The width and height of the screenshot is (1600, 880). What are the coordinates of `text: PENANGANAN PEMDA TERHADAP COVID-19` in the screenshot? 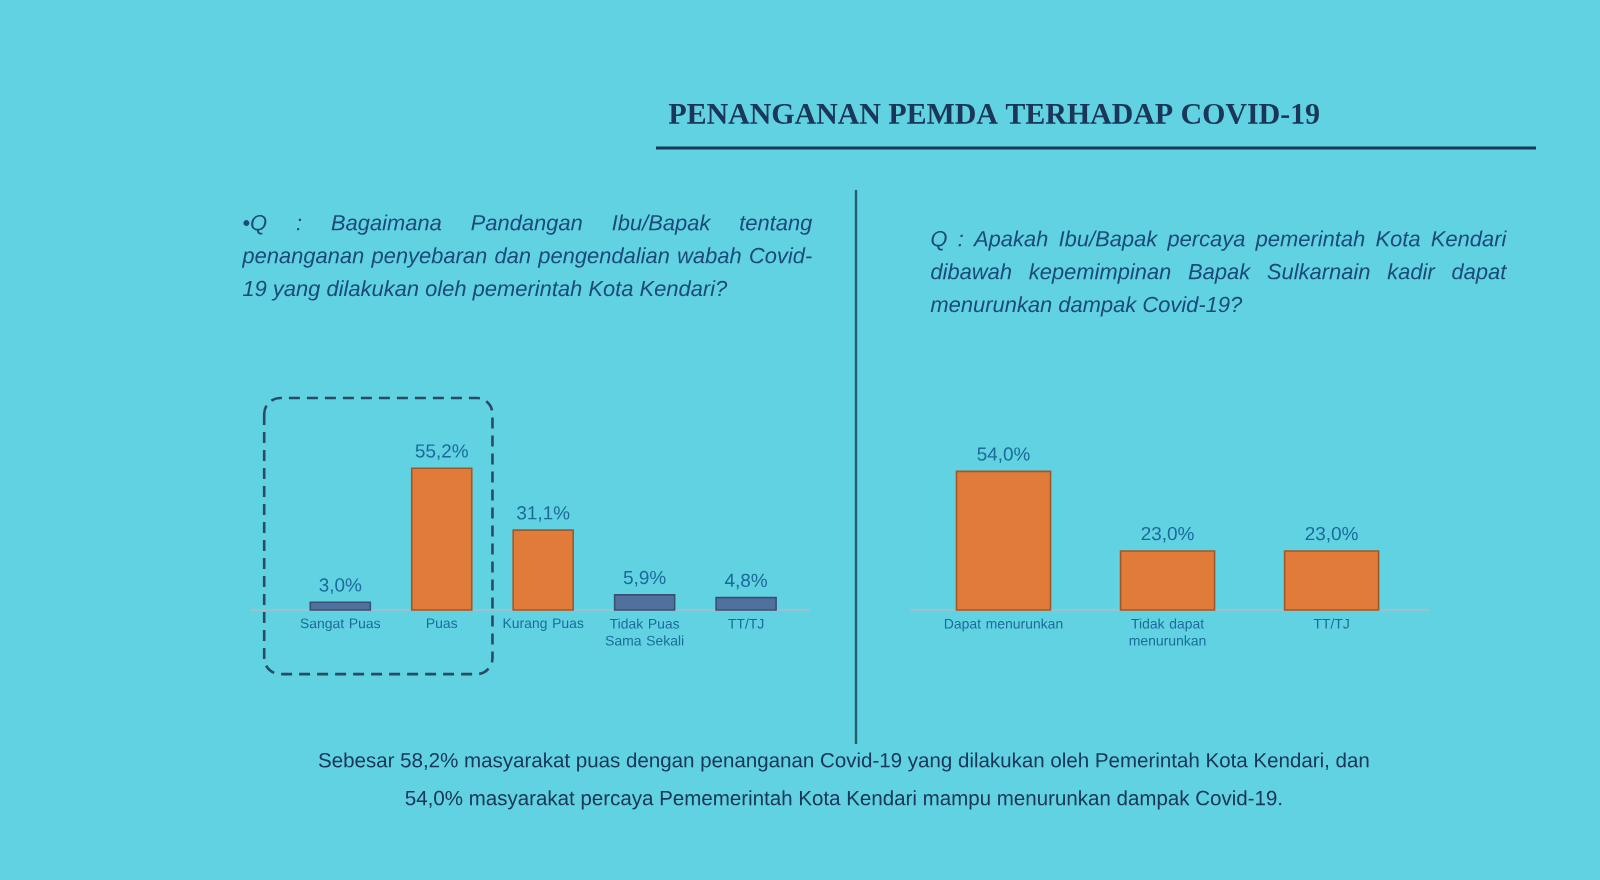 It's located at (993, 114).